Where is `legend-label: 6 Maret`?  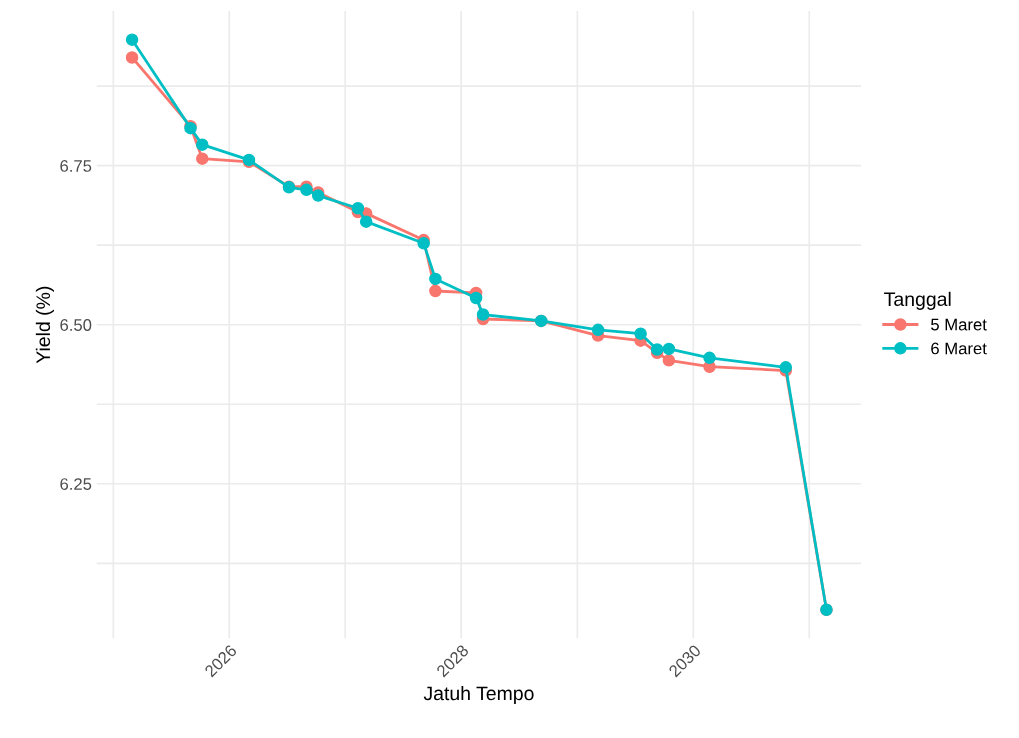
legend-label: 6 Maret is located at coordinates (959, 348).